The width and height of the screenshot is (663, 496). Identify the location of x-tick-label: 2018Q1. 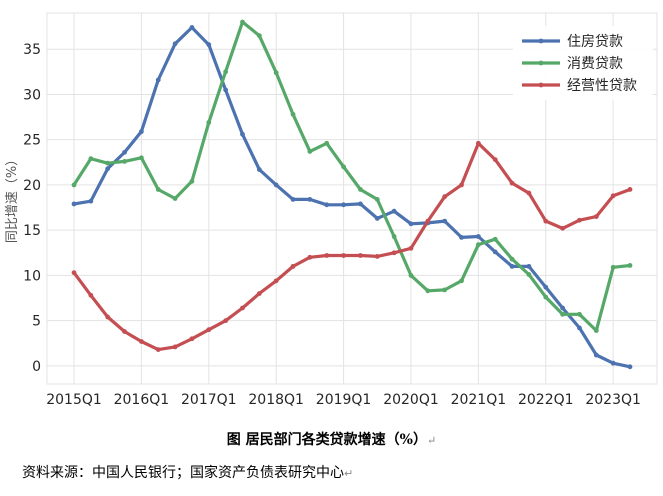
(276, 400).